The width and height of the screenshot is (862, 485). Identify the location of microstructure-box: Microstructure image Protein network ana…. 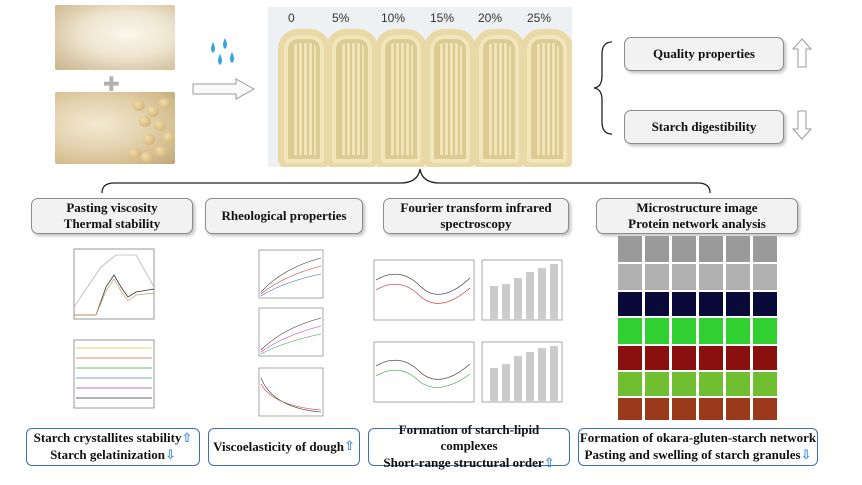
(697, 216).